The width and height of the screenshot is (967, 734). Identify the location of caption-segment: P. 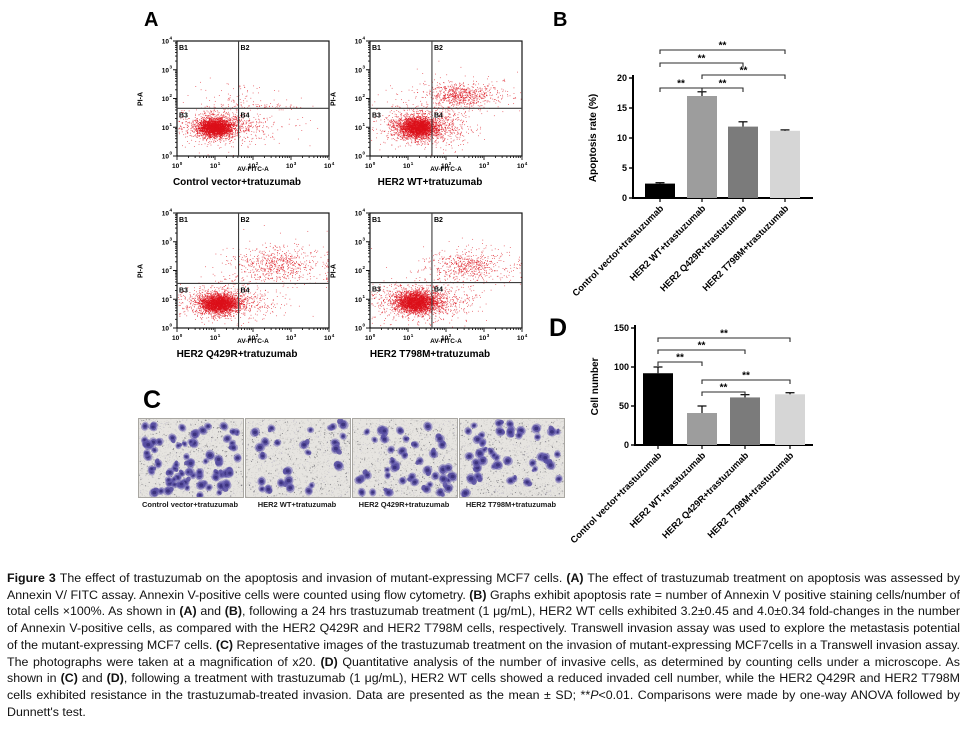
(594, 694).